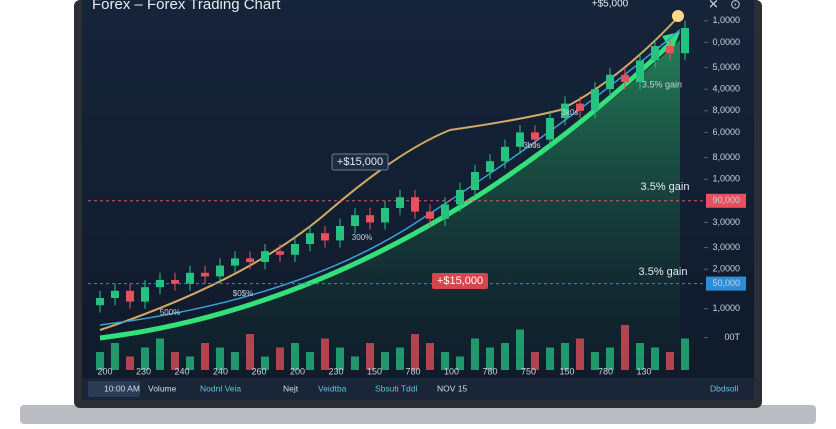  I want to click on y-tick-label: 6,0000, so click(726, 132).